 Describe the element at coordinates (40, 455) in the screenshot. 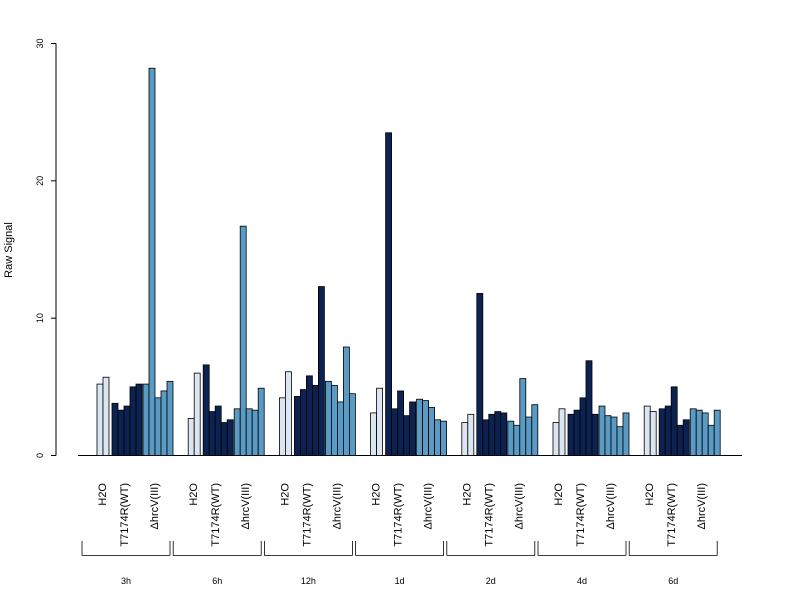

I see `y-tick-label: 0` at that location.